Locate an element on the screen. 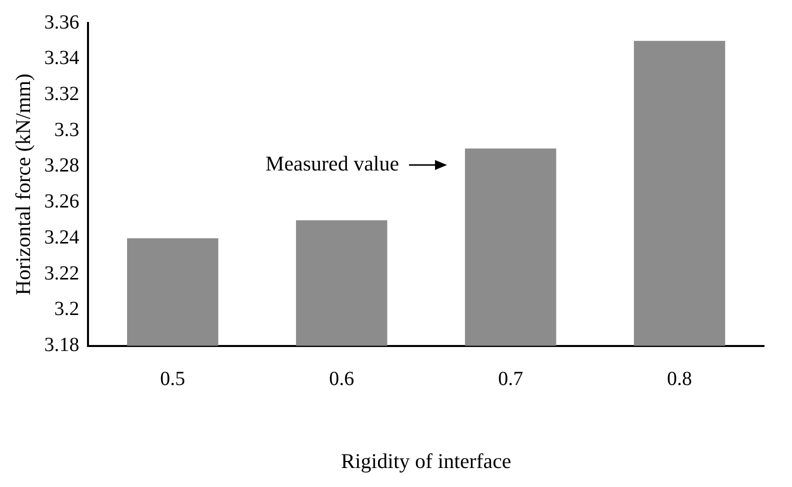  y-axis-title: Horizontal force (kN/mm) is located at coordinates (23, 185).